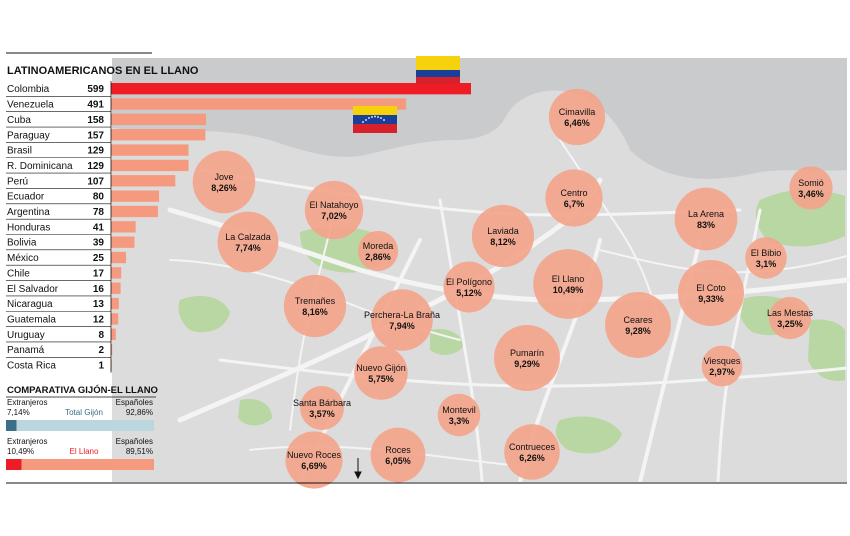 This screenshot has height=536, width=850. What do you see at coordinates (223, 177) in the screenshot?
I see `neighborhood-name: Jove` at bounding box center [223, 177].